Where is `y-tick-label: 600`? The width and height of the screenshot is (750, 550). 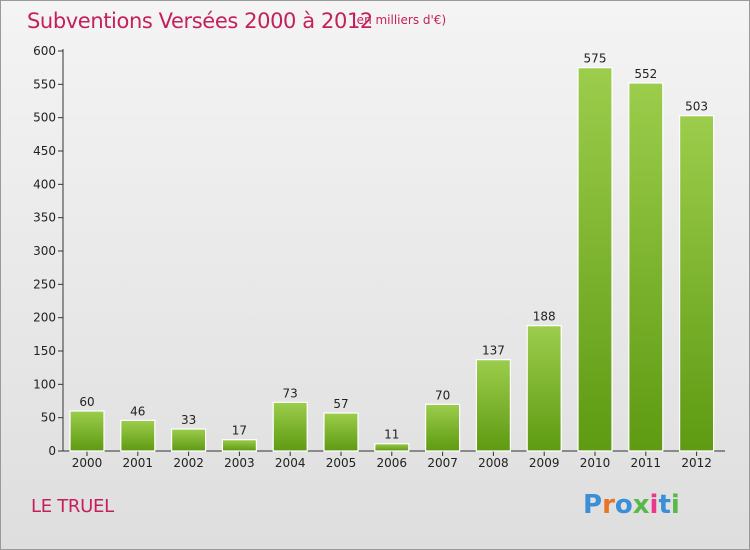 y-tick-label: 600 is located at coordinates (44, 51).